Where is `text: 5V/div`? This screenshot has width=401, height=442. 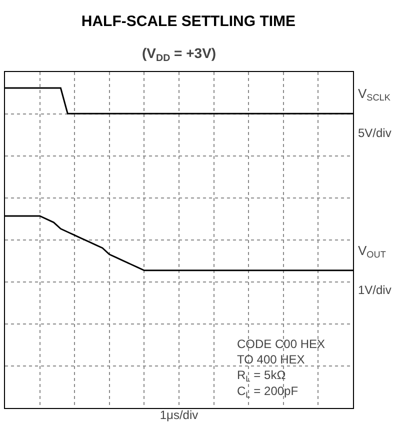 text: 5V/div is located at coordinates (375, 133).